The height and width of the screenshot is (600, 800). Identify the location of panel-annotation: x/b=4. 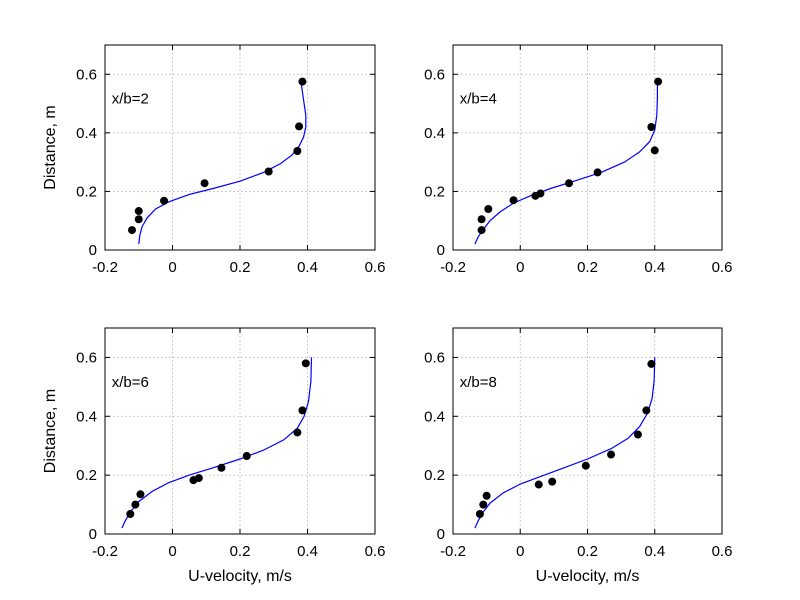
(478, 99).